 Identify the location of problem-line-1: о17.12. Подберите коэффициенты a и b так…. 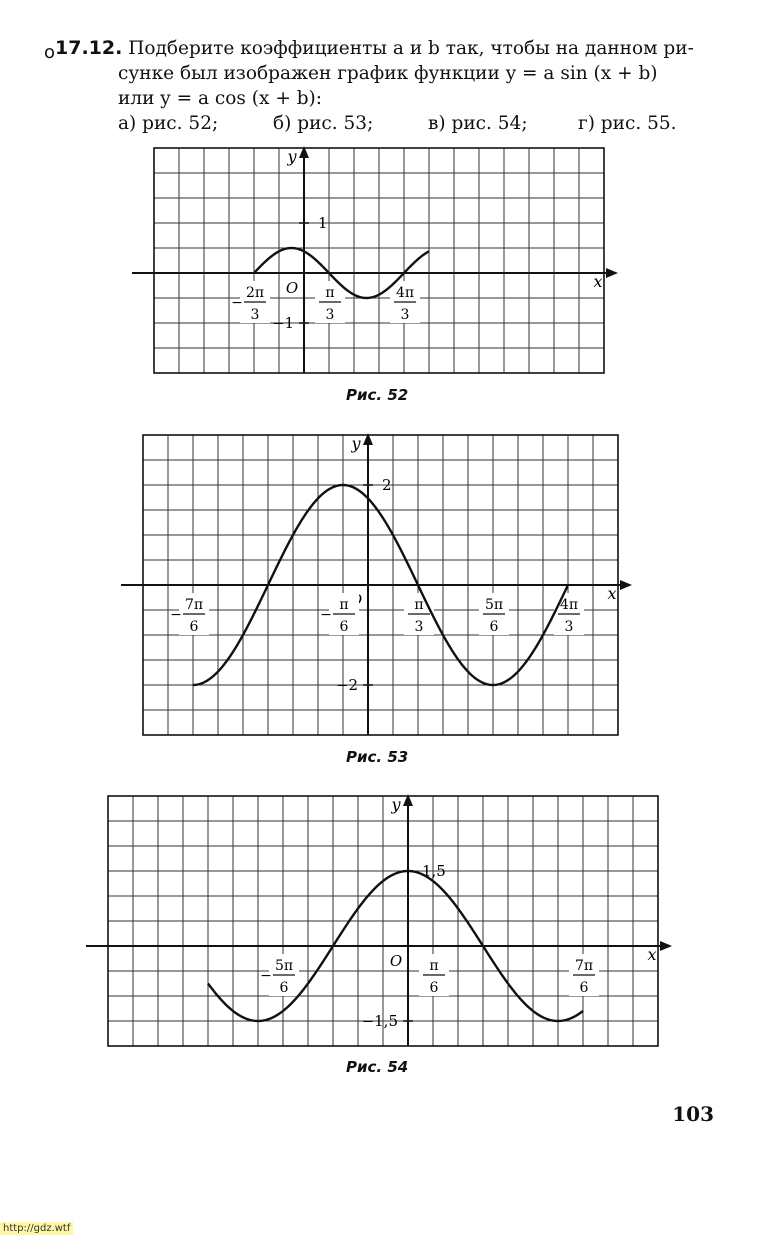
(369, 50).